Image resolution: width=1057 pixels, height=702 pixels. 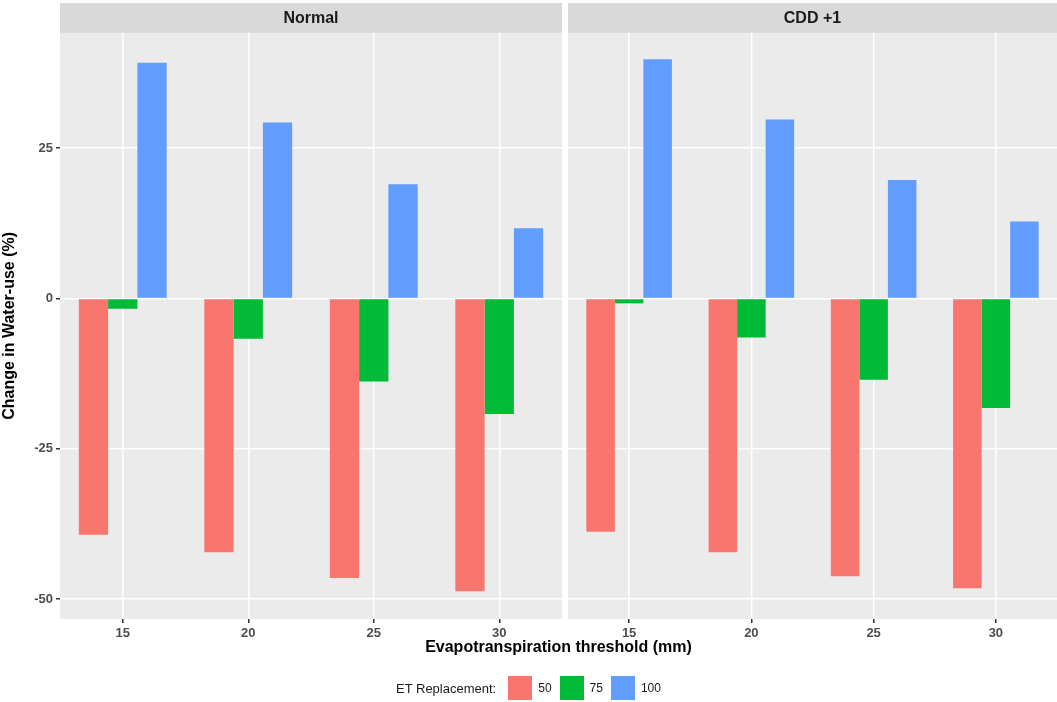 I want to click on x-axis-title: Evapotranspiration threshold (mm), so click(x=558, y=646).